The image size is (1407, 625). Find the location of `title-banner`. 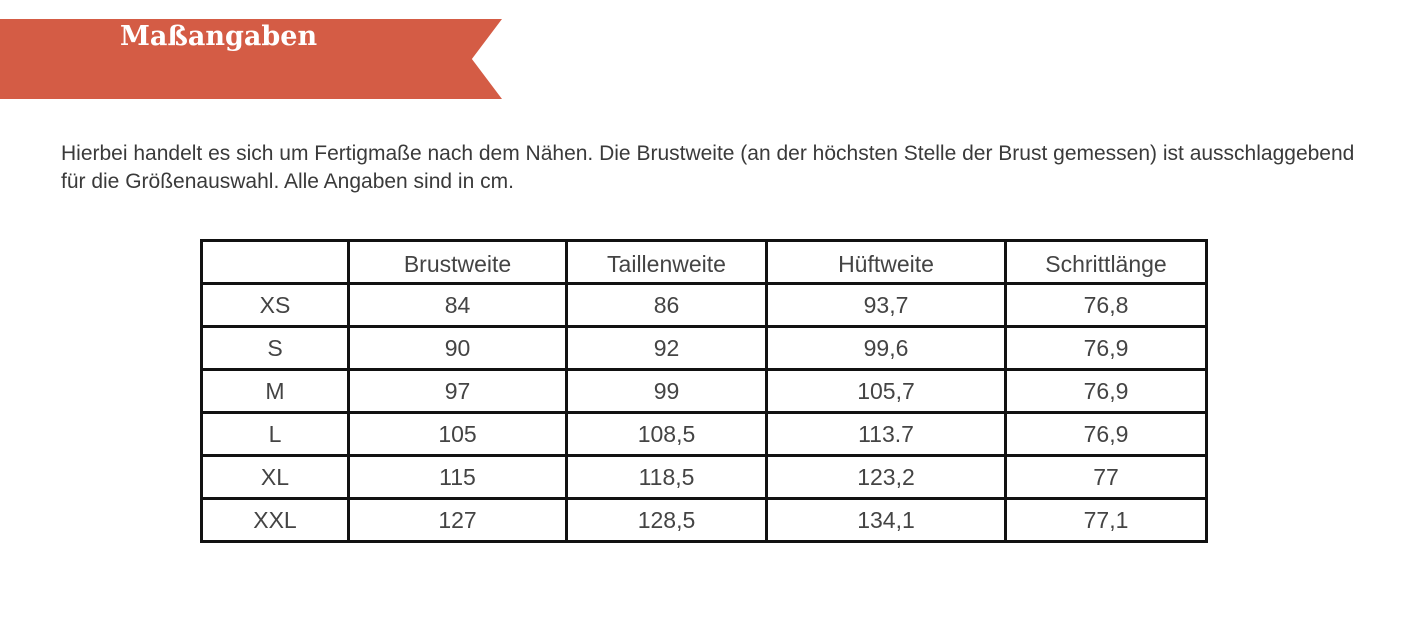

title-banner is located at coordinates (251, 59).